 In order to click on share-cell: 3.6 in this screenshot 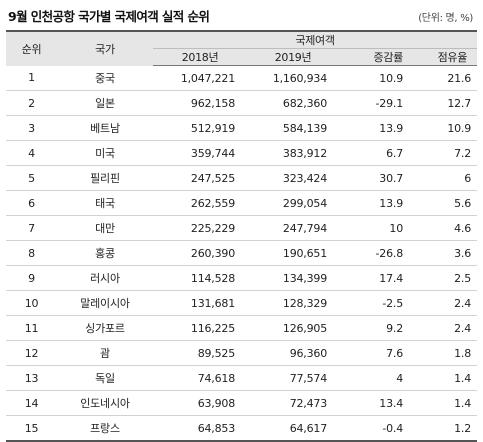, I will do `click(445, 253)`.